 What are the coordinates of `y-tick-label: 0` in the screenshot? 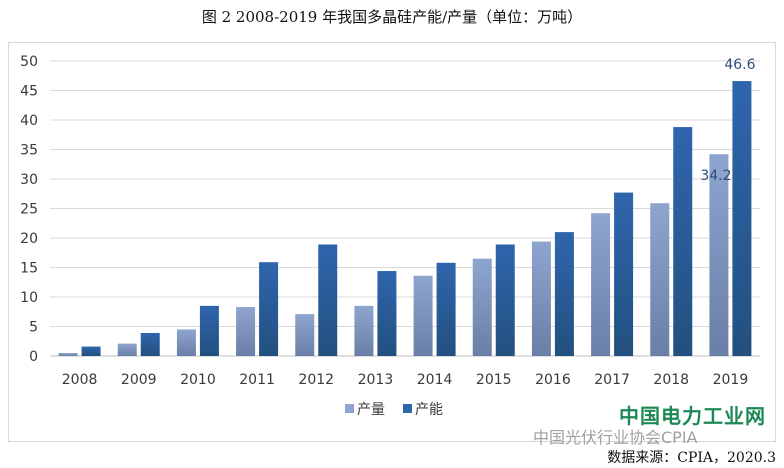 It's located at (33, 357).